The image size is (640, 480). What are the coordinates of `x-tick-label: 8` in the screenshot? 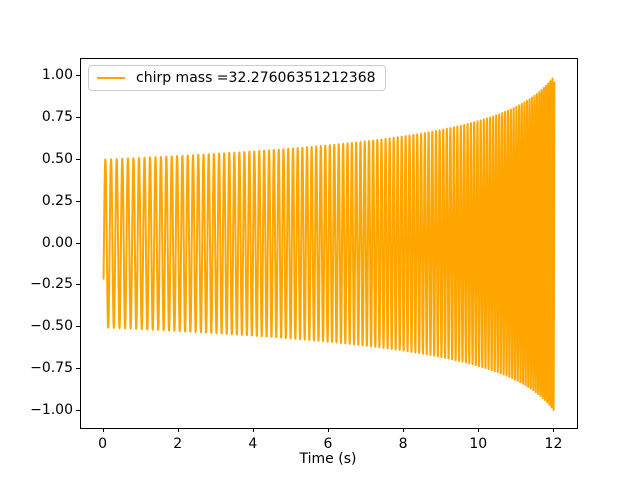 It's located at (403, 444).